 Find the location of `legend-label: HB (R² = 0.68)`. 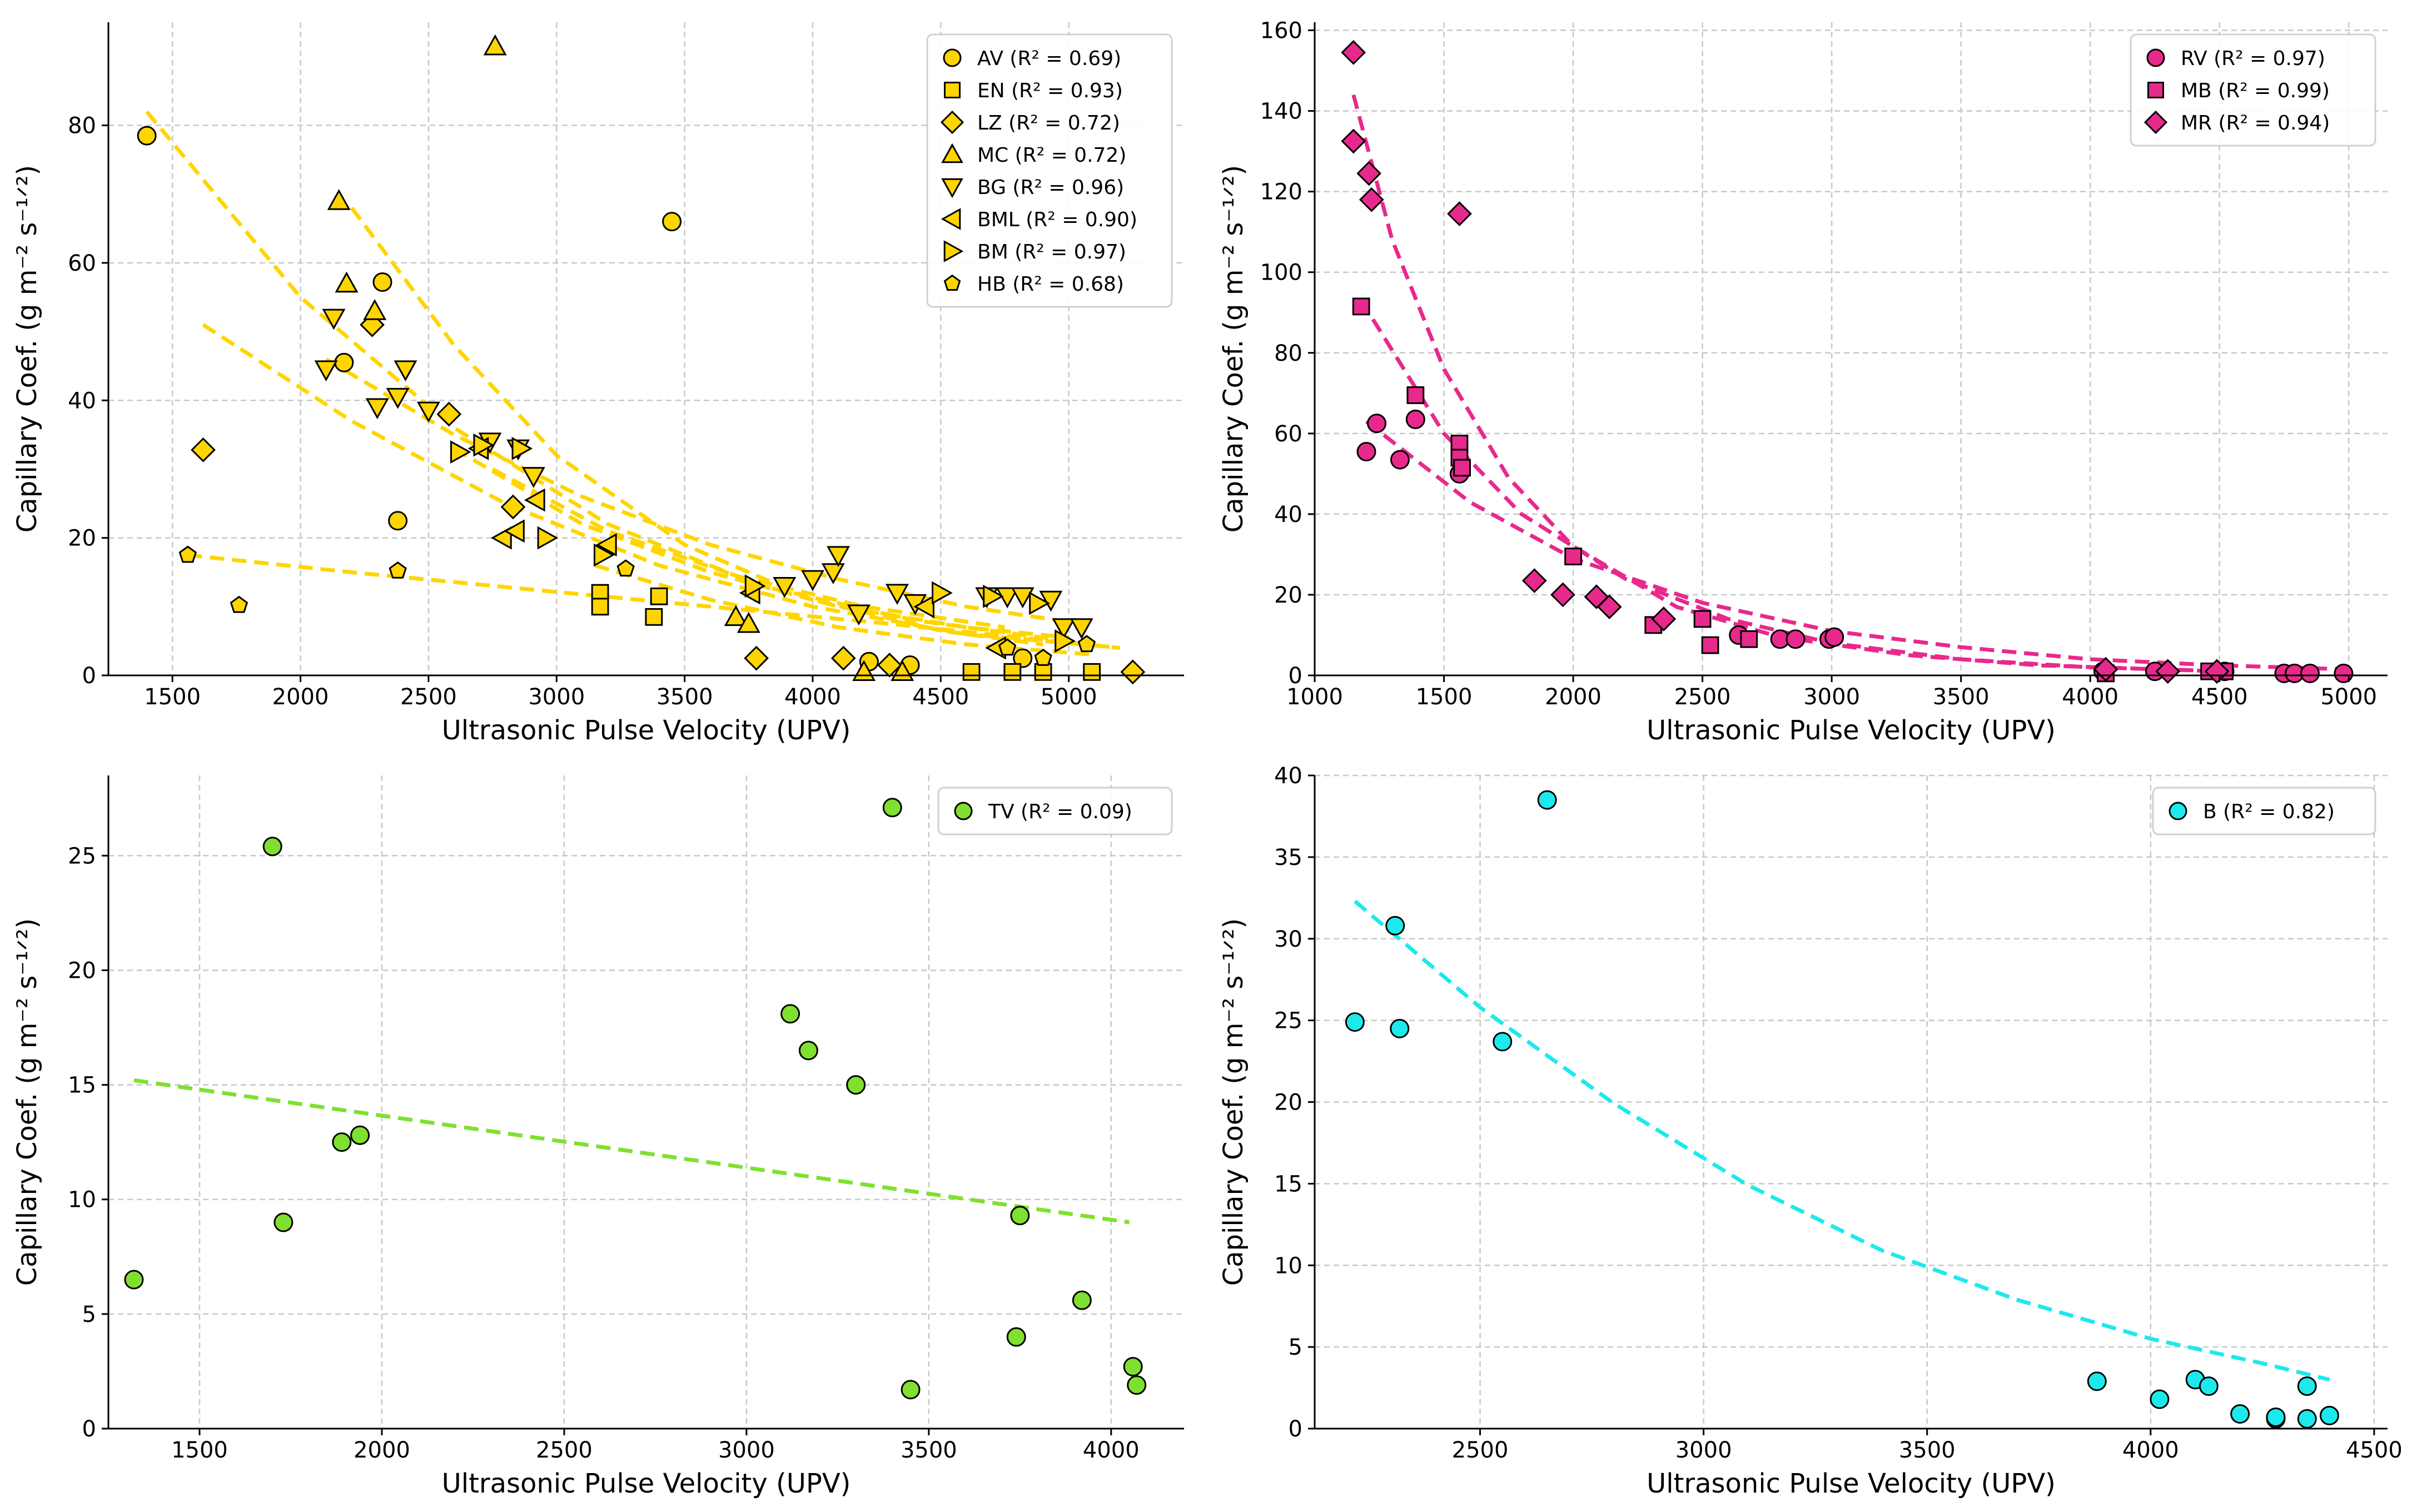

legend-label: HB (R² = 0.68) is located at coordinates (1050, 284).